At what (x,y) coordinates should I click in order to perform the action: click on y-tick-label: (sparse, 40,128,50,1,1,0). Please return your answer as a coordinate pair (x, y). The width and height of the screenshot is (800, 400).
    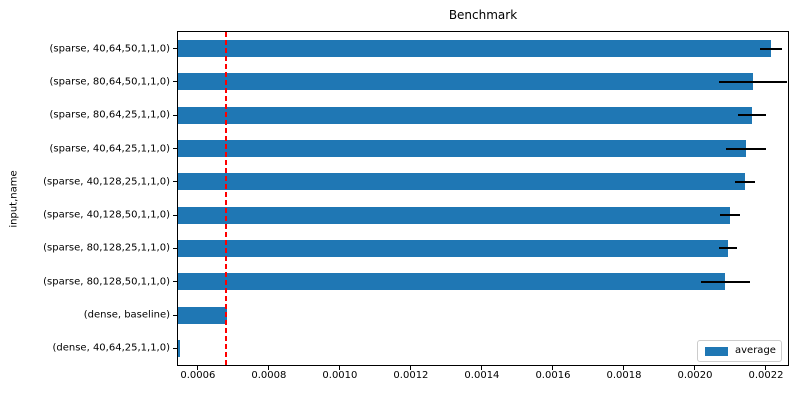
    Looking at the image, I should click on (106, 215).